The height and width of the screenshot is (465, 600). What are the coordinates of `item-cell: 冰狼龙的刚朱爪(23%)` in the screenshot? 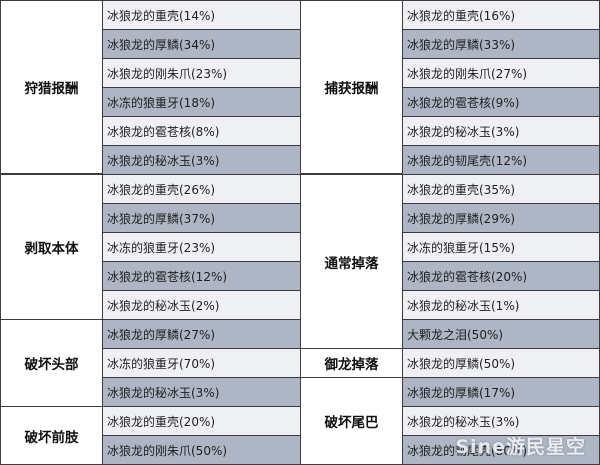 It's located at (201, 73).